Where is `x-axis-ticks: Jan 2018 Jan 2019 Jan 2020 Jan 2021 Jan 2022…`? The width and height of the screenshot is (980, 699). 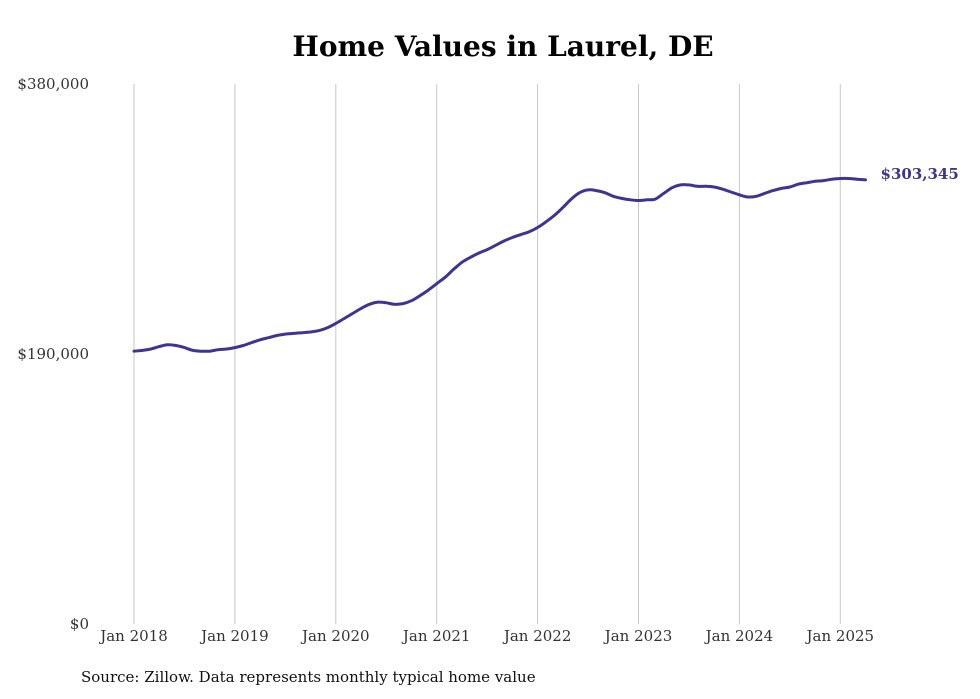
x-axis-ticks: Jan 2018 Jan 2019 Jan 2020 Jan 2021 Jan 2022… is located at coordinates (486, 636).